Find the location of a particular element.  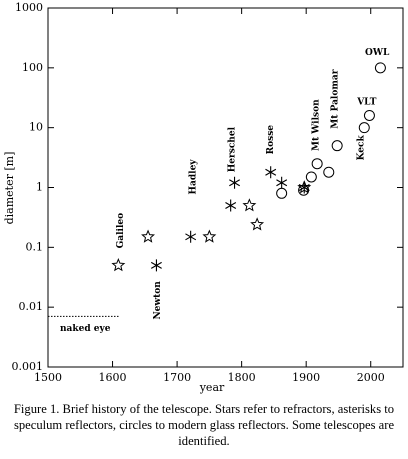

y-tick-label: 0.001 is located at coordinates (28, 366).